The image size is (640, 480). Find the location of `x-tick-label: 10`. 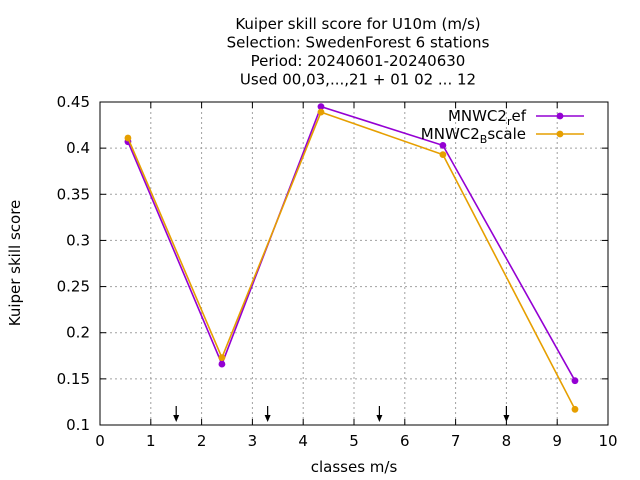

x-tick-label: 10 is located at coordinates (607, 441).